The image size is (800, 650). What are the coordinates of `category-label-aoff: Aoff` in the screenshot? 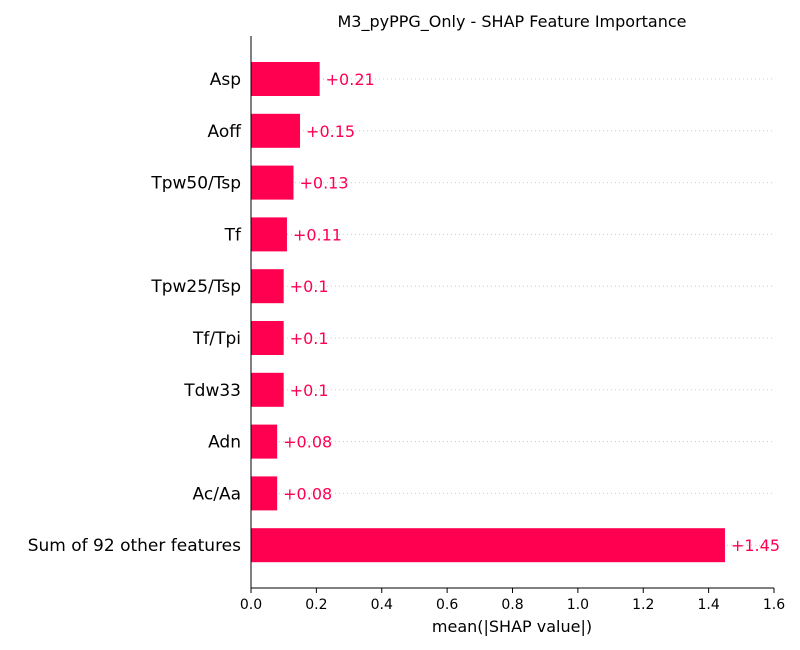 It's located at (225, 132).